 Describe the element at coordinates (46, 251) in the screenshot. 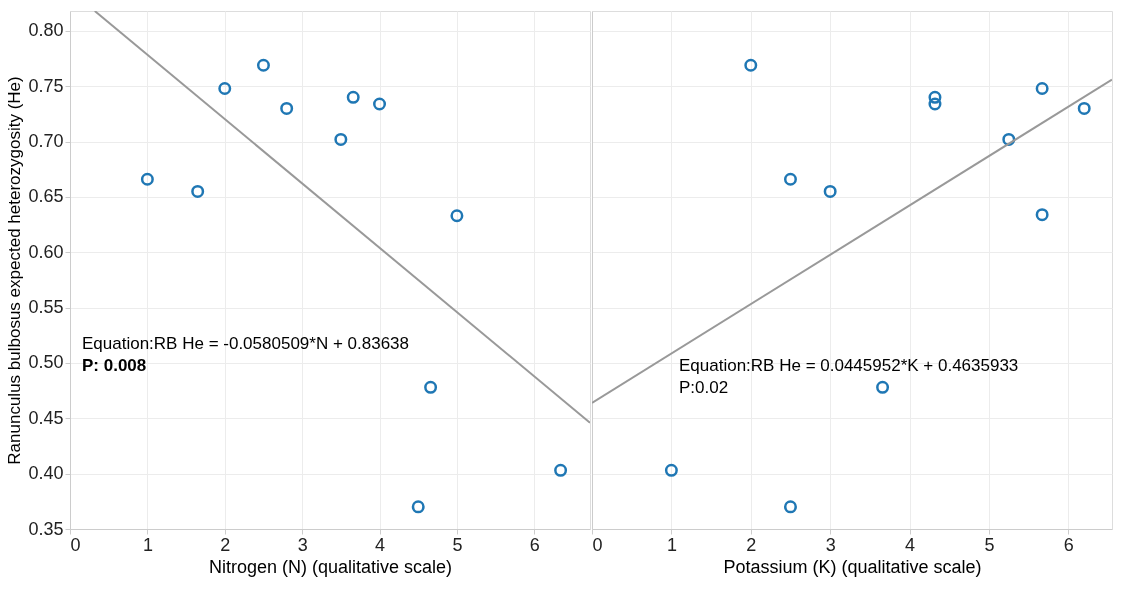

I see `y-tick-label: 0.60` at that location.